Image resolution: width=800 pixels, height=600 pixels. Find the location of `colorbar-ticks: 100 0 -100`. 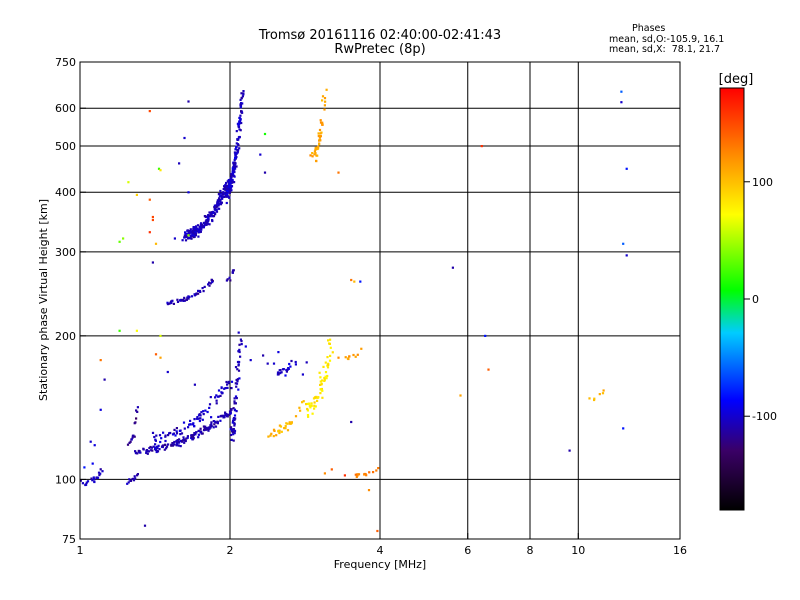

colorbar-ticks: 100 0 -100 is located at coordinates (760, 299).